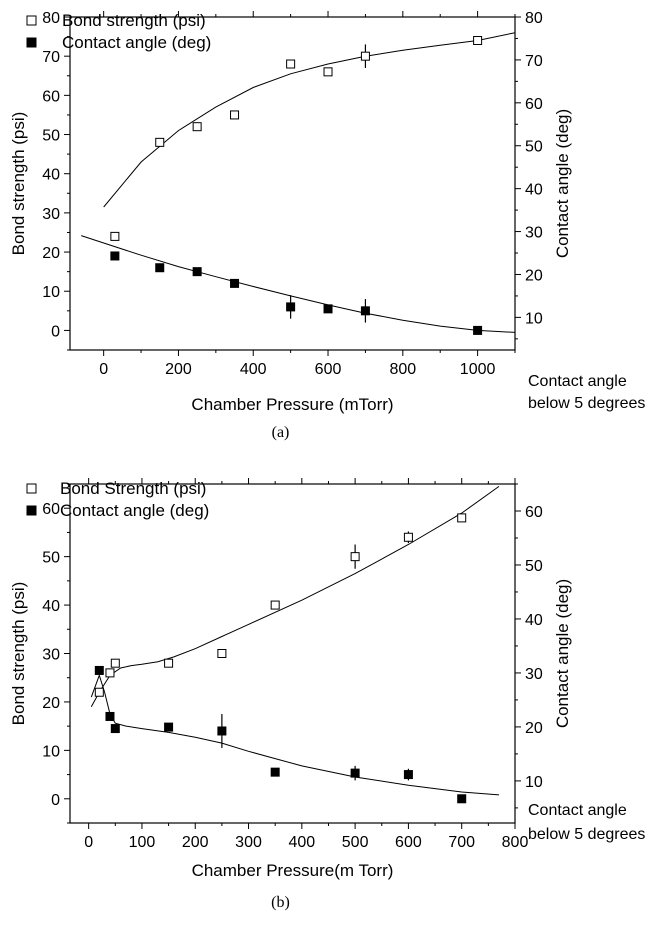 This screenshot has width=671, height=946. Describe the element at coordinates (142, 842) in the screenshot. I see `x-tick-label: 100` at that location.